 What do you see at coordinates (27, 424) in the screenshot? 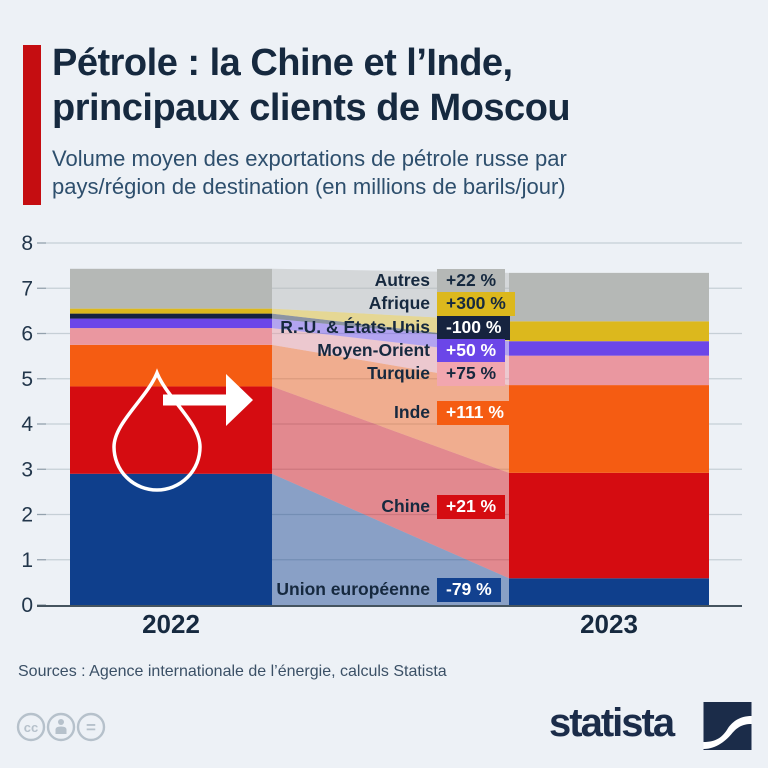
I see `y-tick-label: 4` at bounding box center [27, 424].